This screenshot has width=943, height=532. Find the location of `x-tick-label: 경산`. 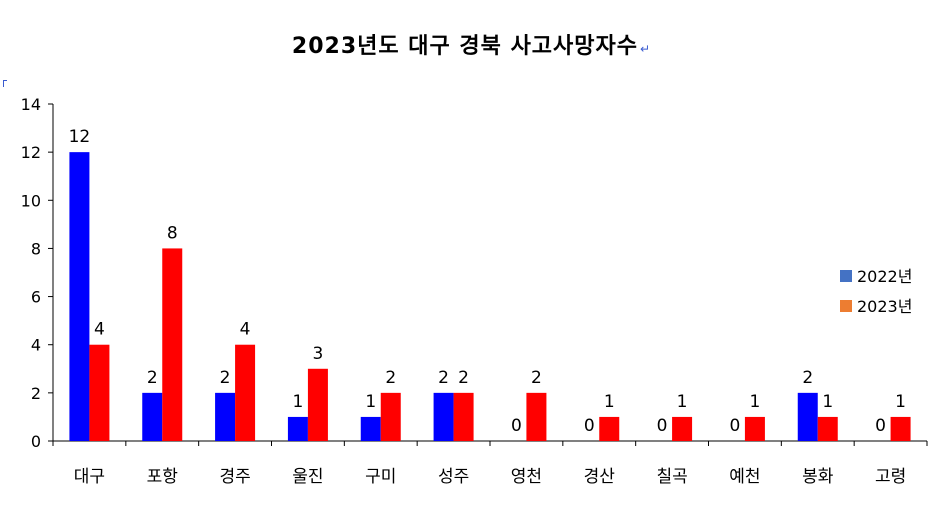

x-tick-label: 경산 is located at coordinates (600, 477).